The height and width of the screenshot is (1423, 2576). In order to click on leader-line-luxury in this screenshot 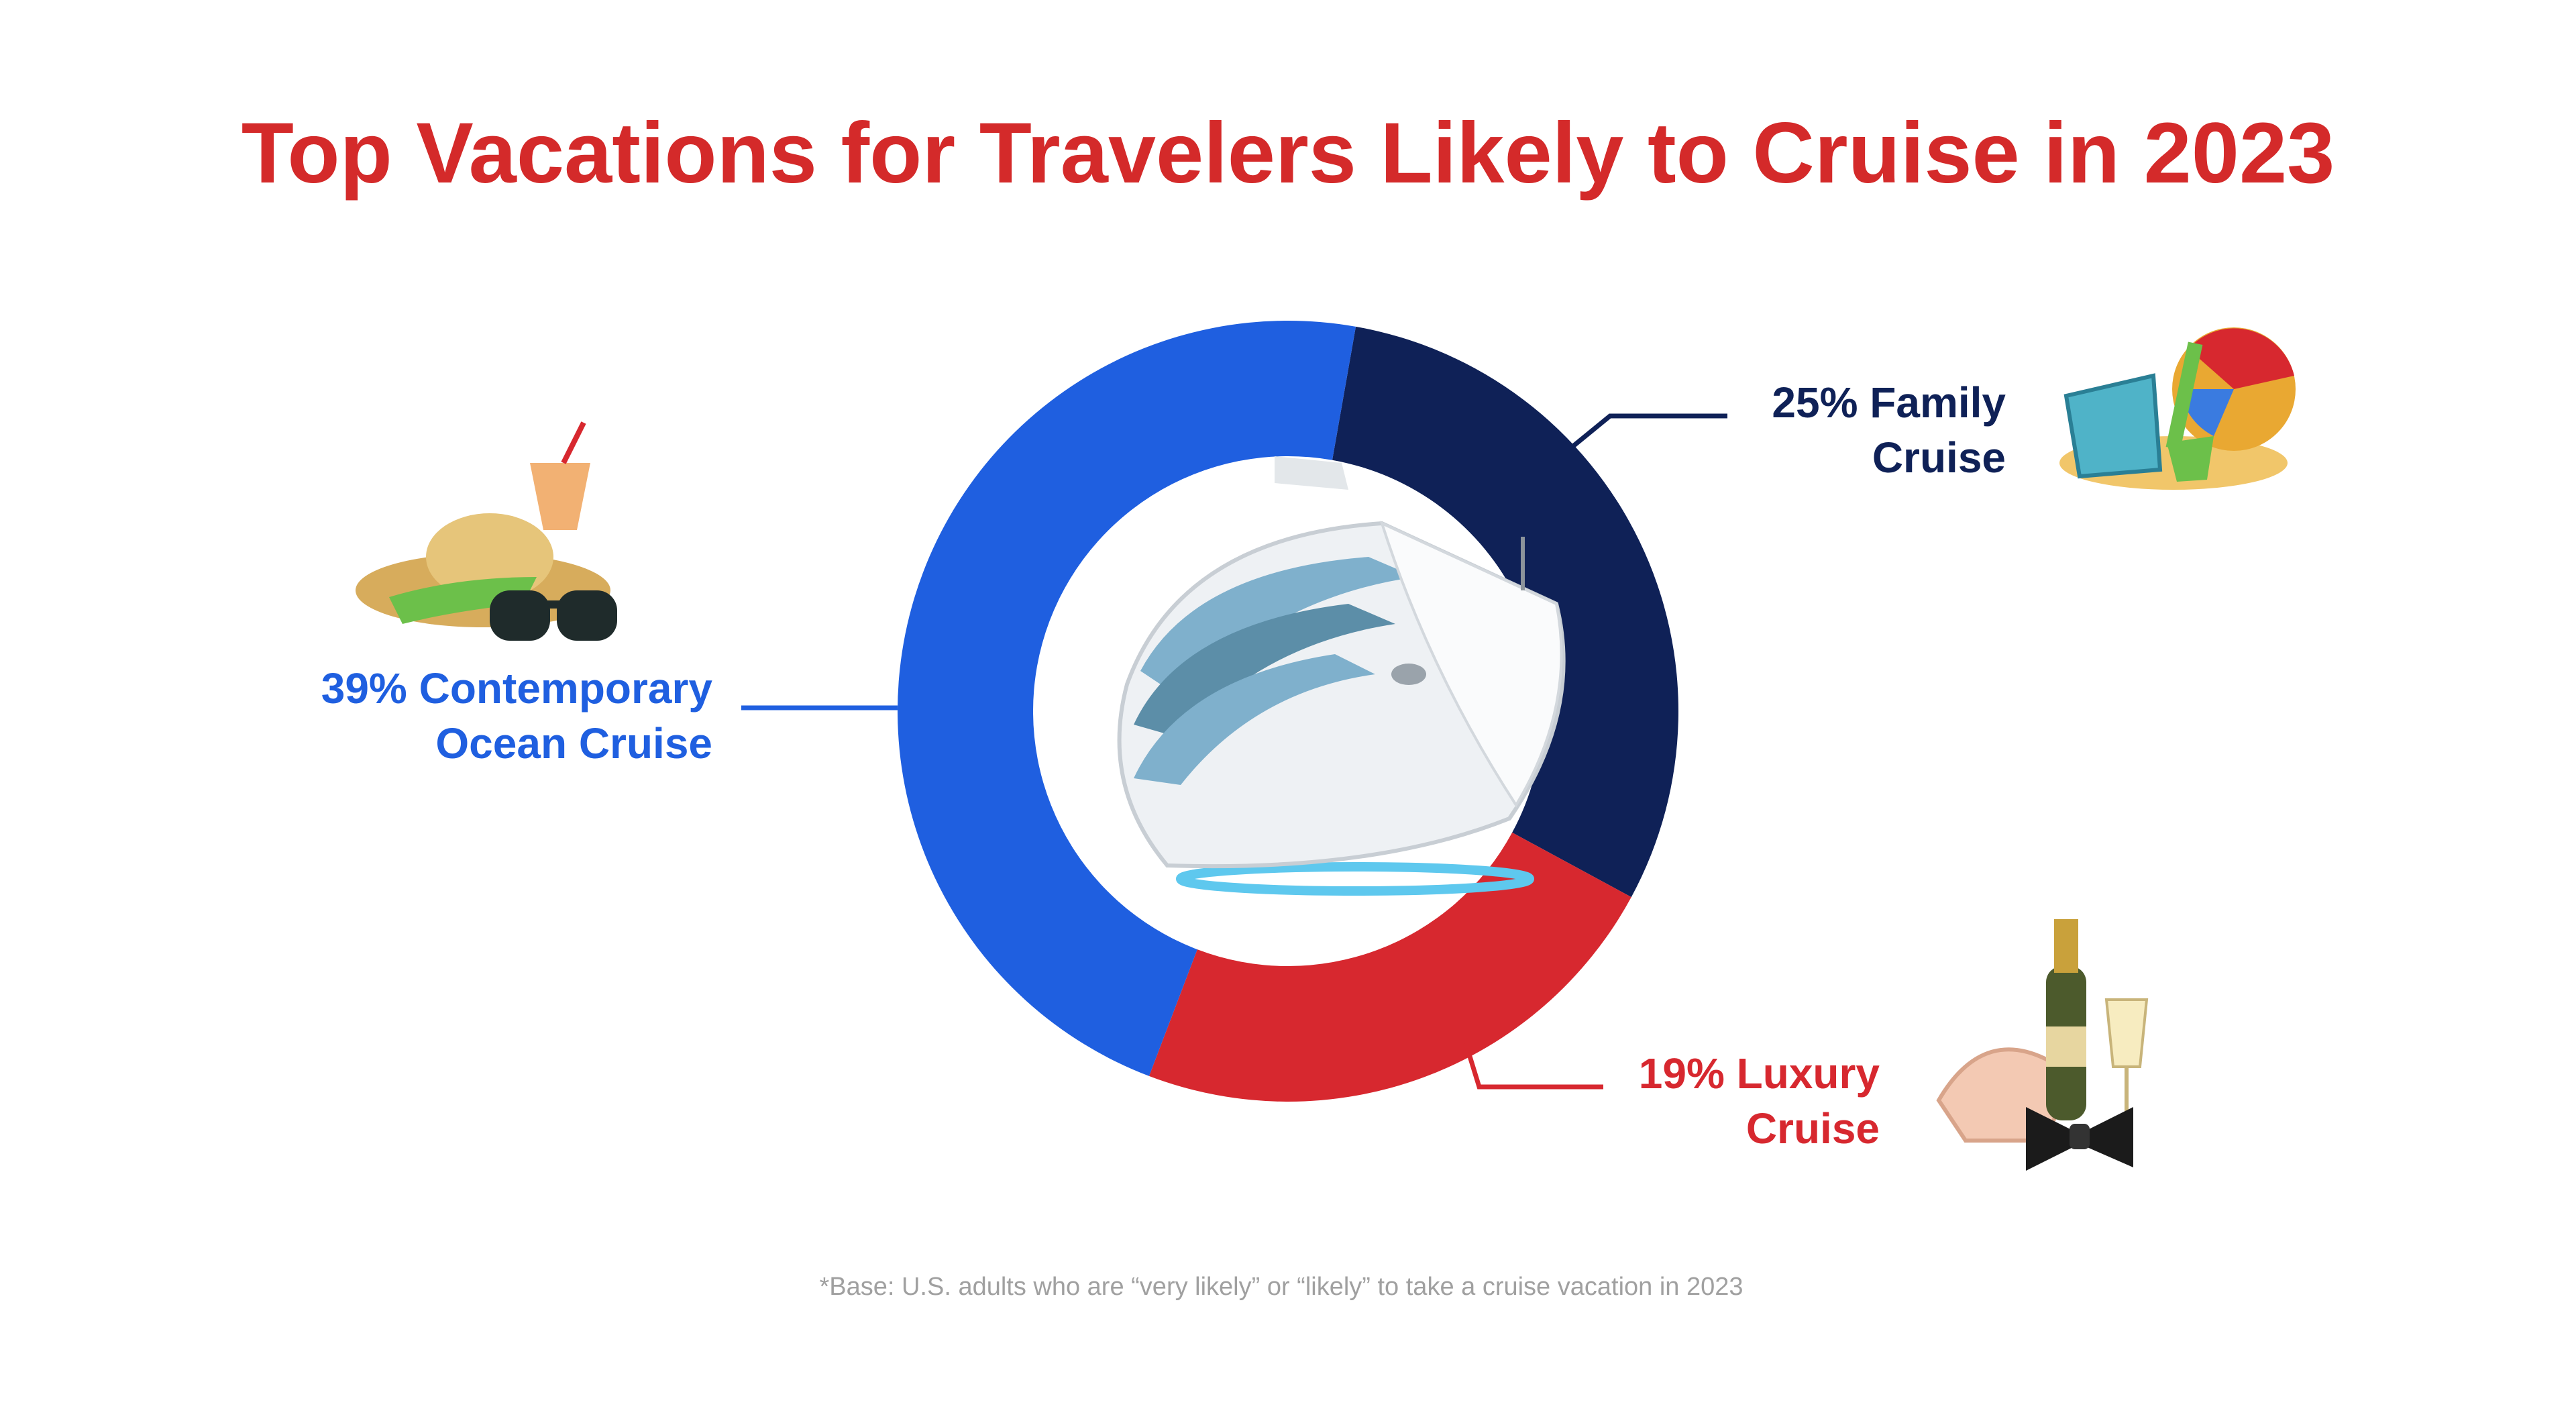, I will do `click(1533, 1066)`.